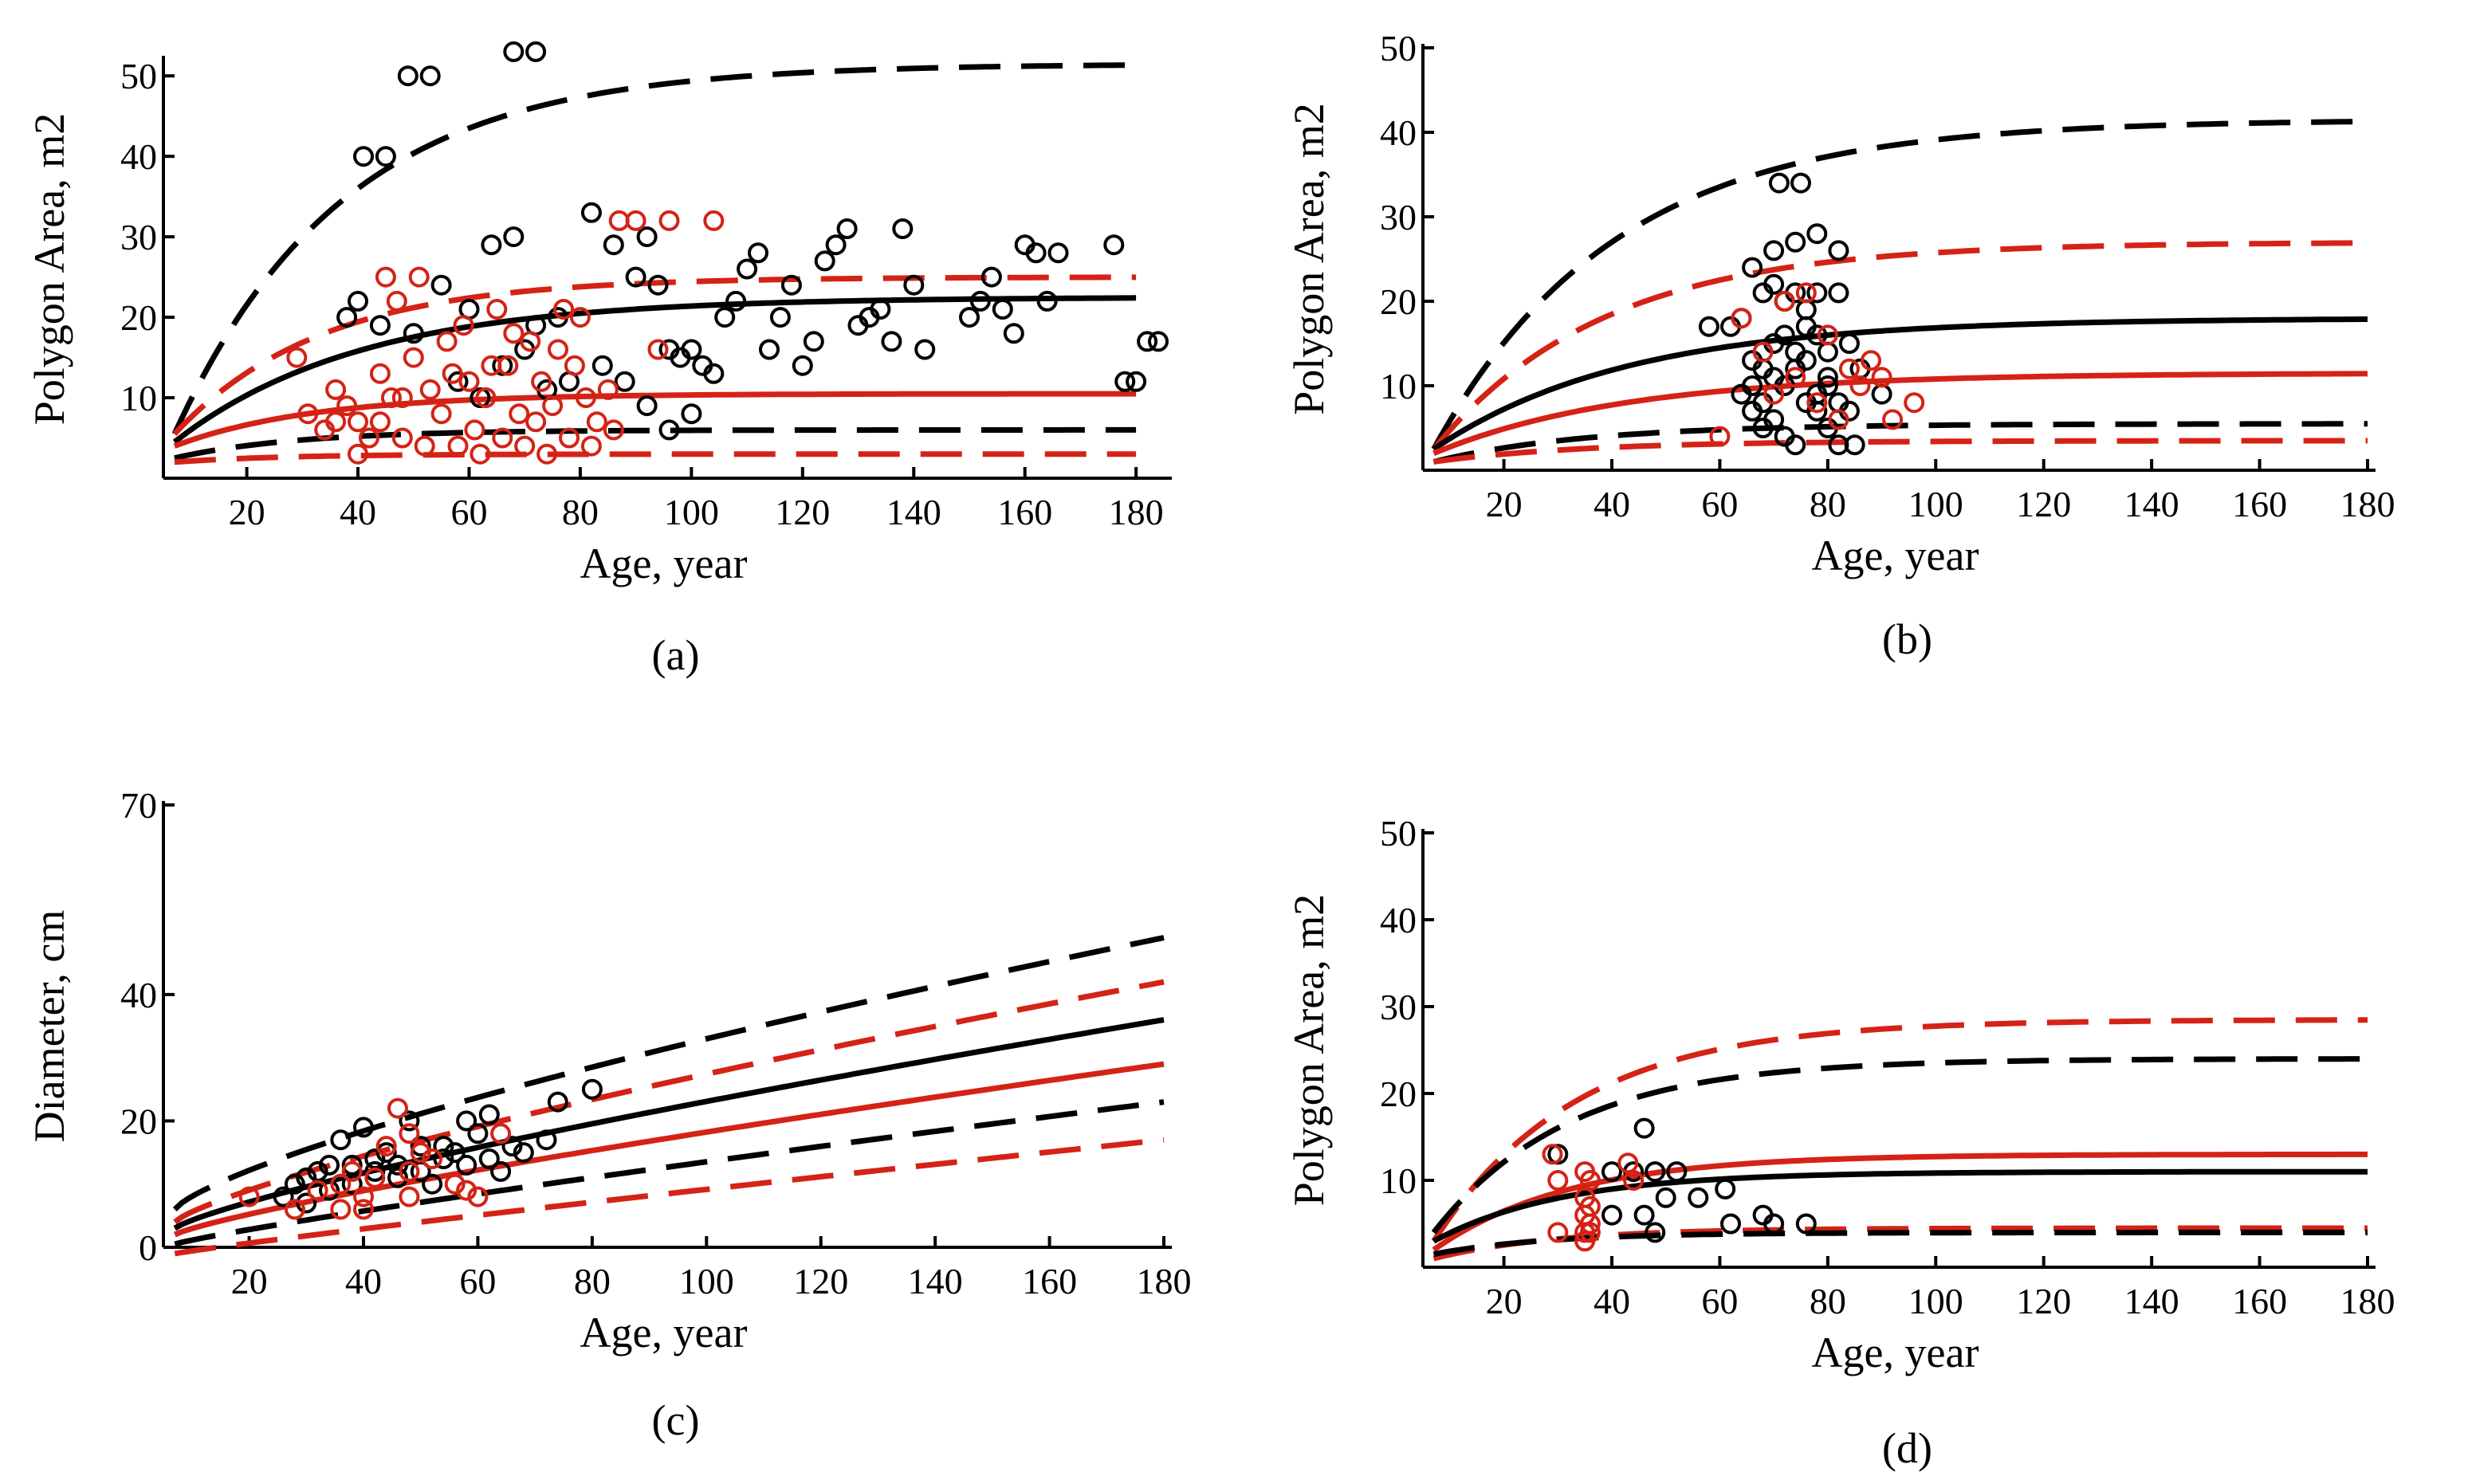 This screenshot has width=2468, height=1484. Describe the element at coordinates (1309, 1050) in the screenshot. I see `y-axis-title: Polygon Area, m2` at that location.